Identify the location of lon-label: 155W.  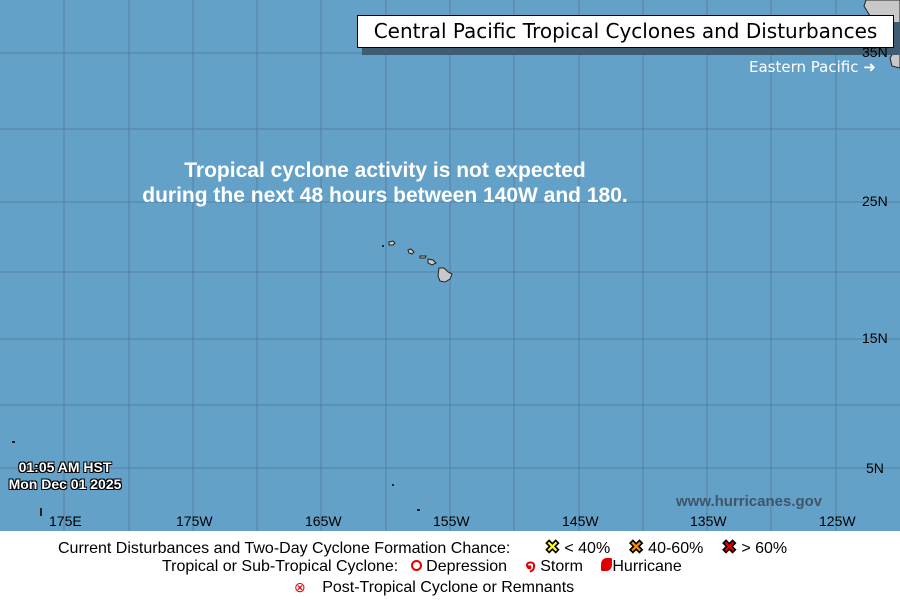
(451, 521).